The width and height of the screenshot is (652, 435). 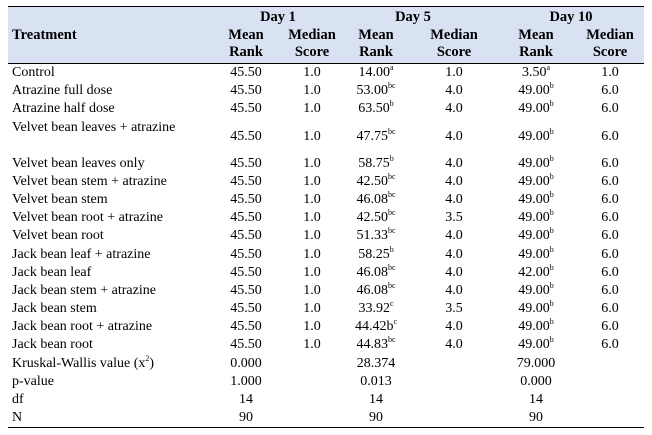 I want to click on day10-stat-value: 79.000, so click(x=536, y=363).